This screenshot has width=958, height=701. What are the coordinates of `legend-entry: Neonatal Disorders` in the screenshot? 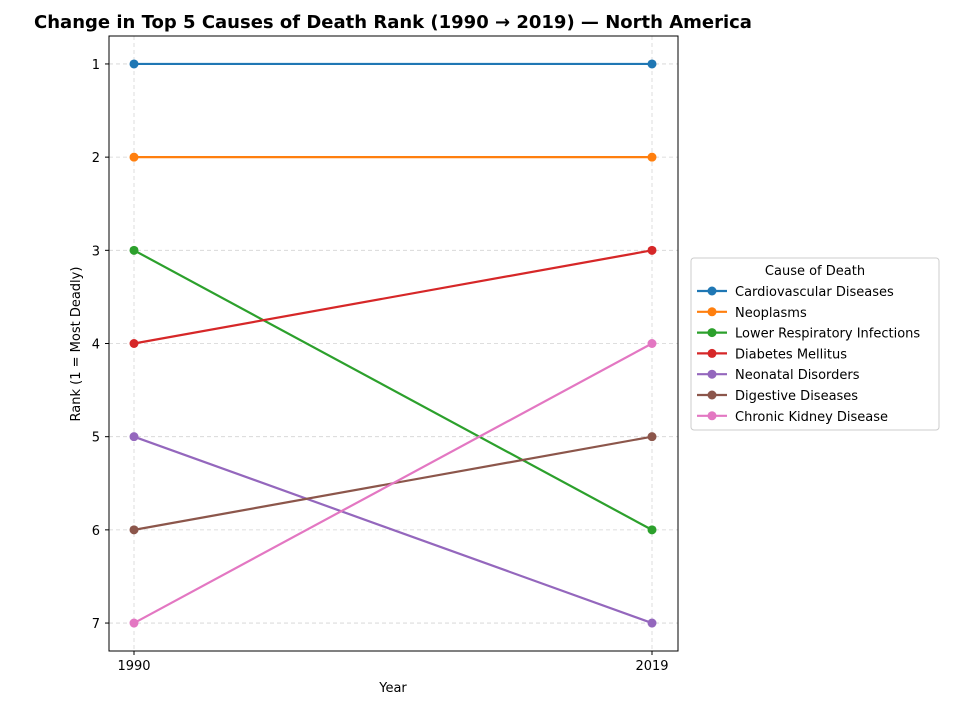 It's located at (778, 375).